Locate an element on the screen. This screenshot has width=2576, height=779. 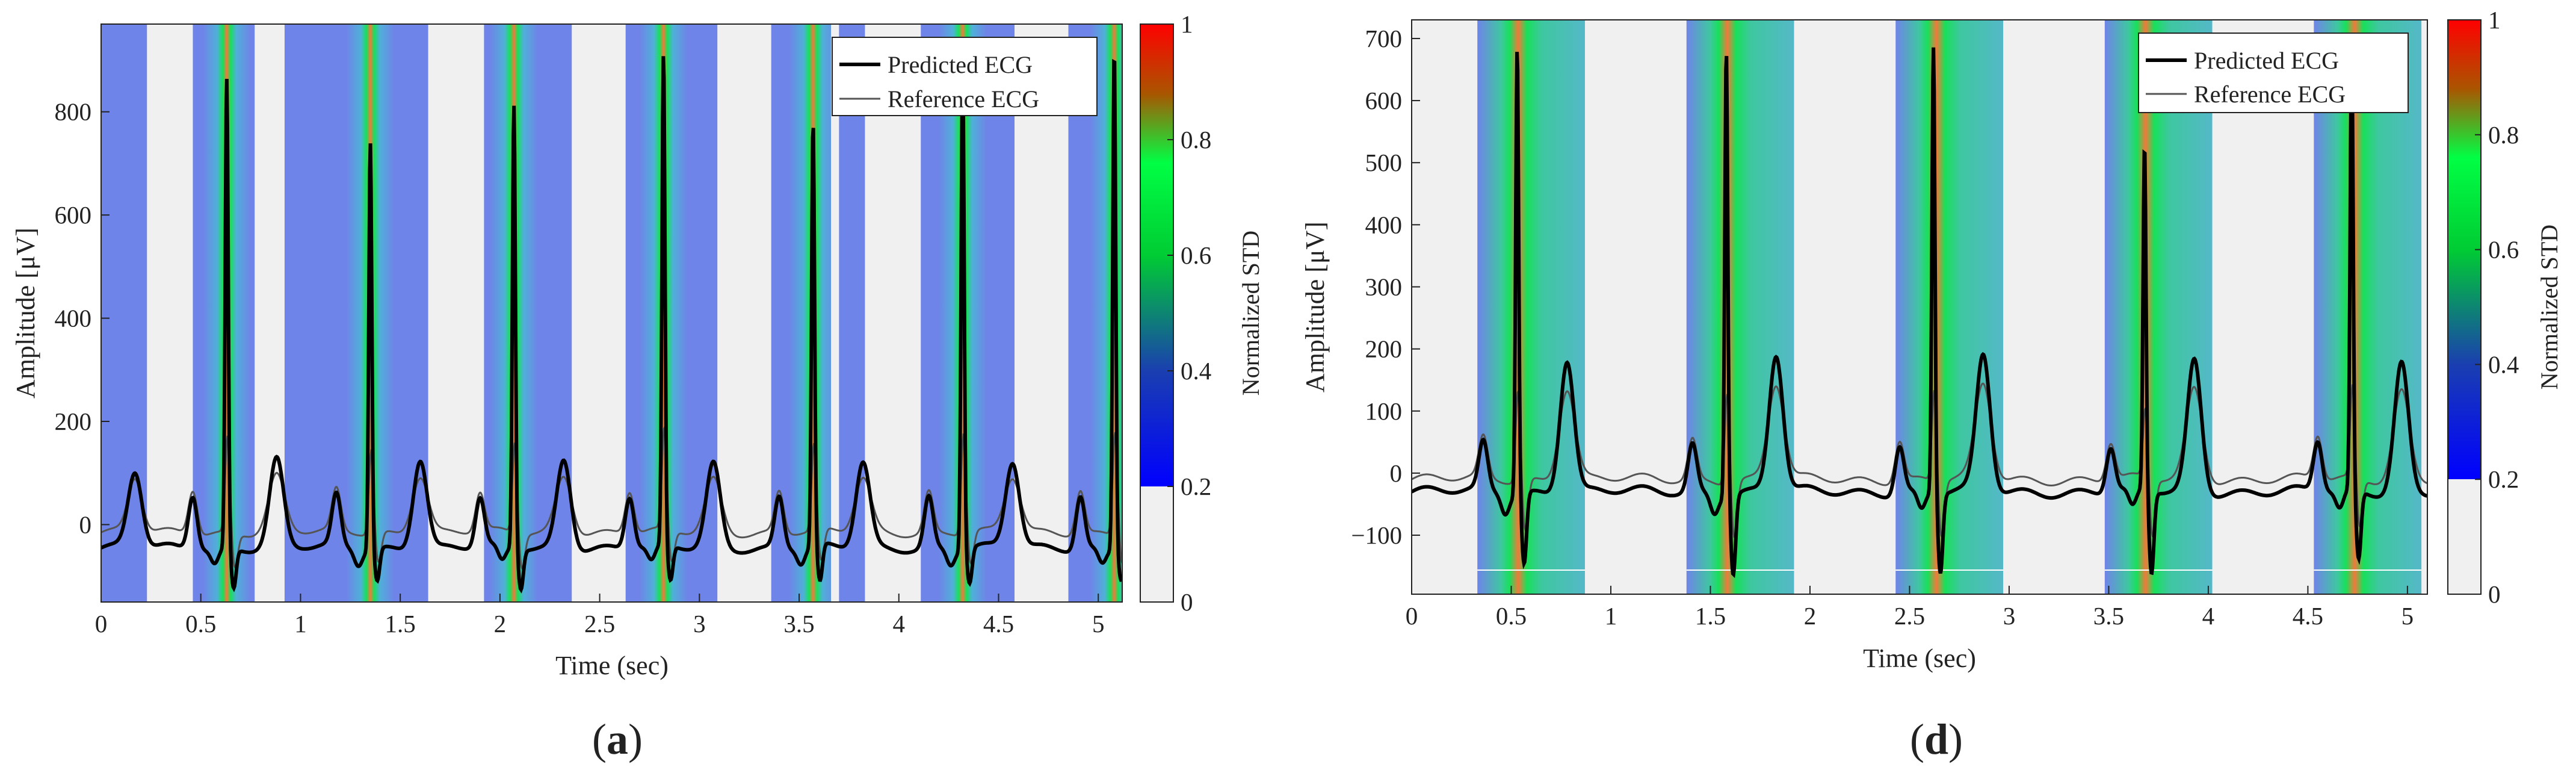
y-tick-label: 100 is located at coordinates (1384, 411).